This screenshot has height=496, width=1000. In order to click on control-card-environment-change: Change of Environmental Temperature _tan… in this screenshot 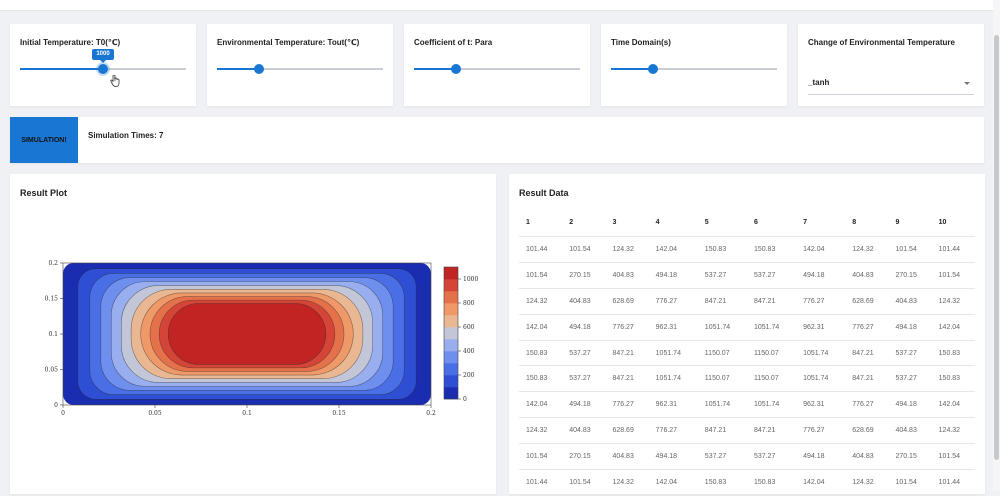, I will do `click(891, 65)`.